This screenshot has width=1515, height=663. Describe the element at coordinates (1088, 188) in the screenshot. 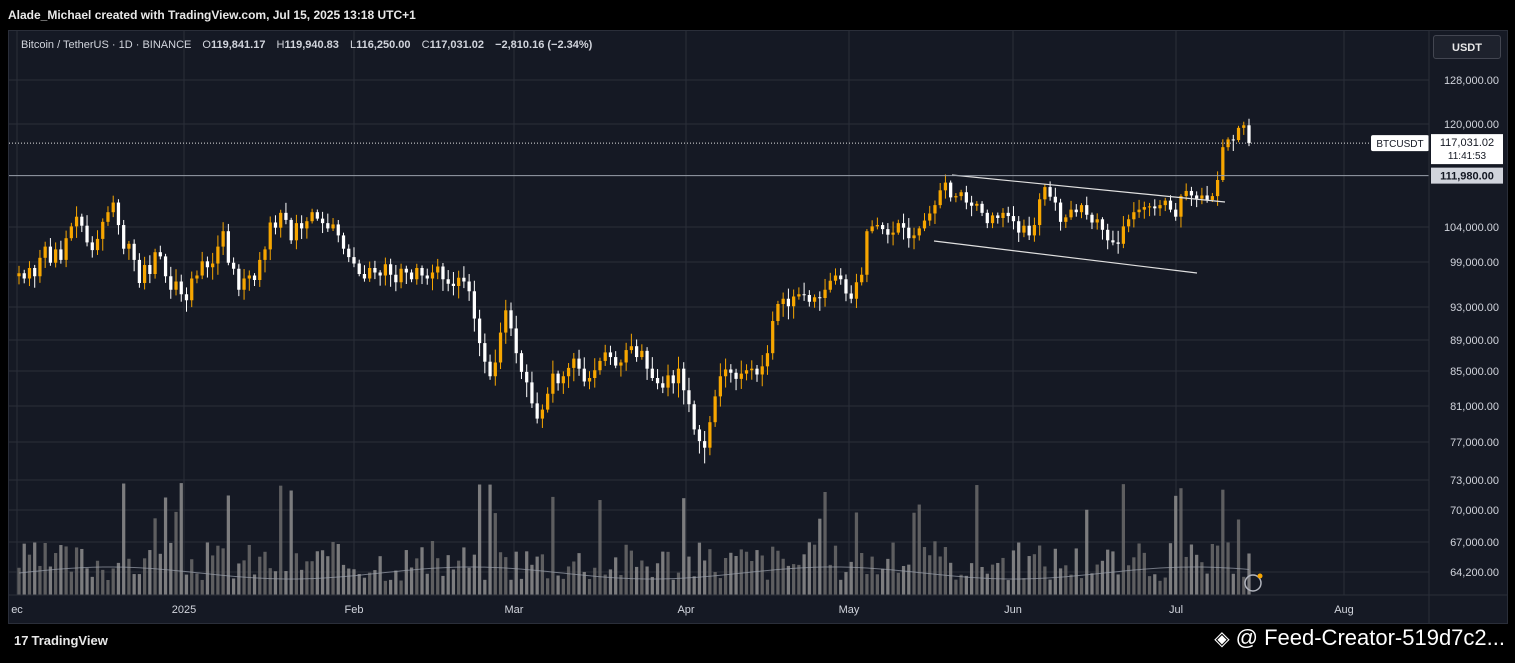

I see `channel-upper-line` at that location.